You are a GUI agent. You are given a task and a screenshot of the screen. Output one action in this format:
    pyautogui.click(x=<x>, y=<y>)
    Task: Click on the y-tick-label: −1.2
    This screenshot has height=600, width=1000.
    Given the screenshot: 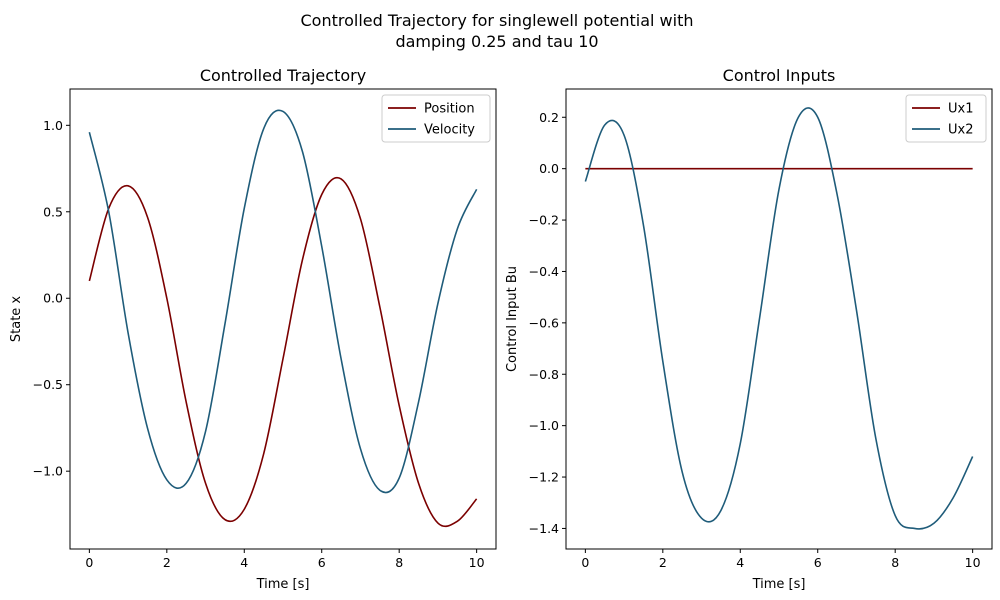 What is the action you would take?
    pyautogui.click(x=544, y=477)
    